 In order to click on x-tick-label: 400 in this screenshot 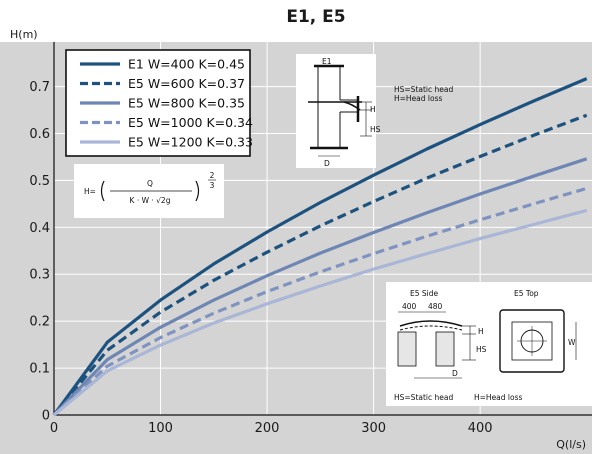, I will do `click(480, 428)`.